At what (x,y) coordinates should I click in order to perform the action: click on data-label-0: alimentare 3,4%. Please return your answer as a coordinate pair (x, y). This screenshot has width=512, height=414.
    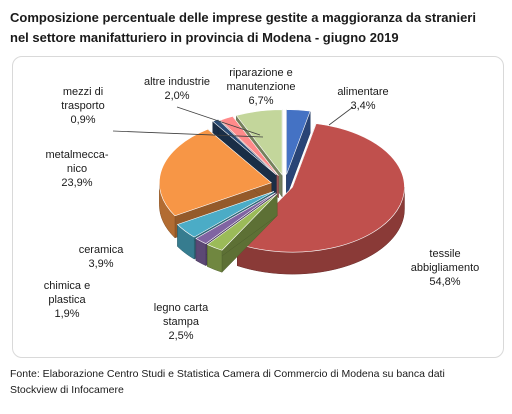
    Looking at the image, I should click on (362, 99).